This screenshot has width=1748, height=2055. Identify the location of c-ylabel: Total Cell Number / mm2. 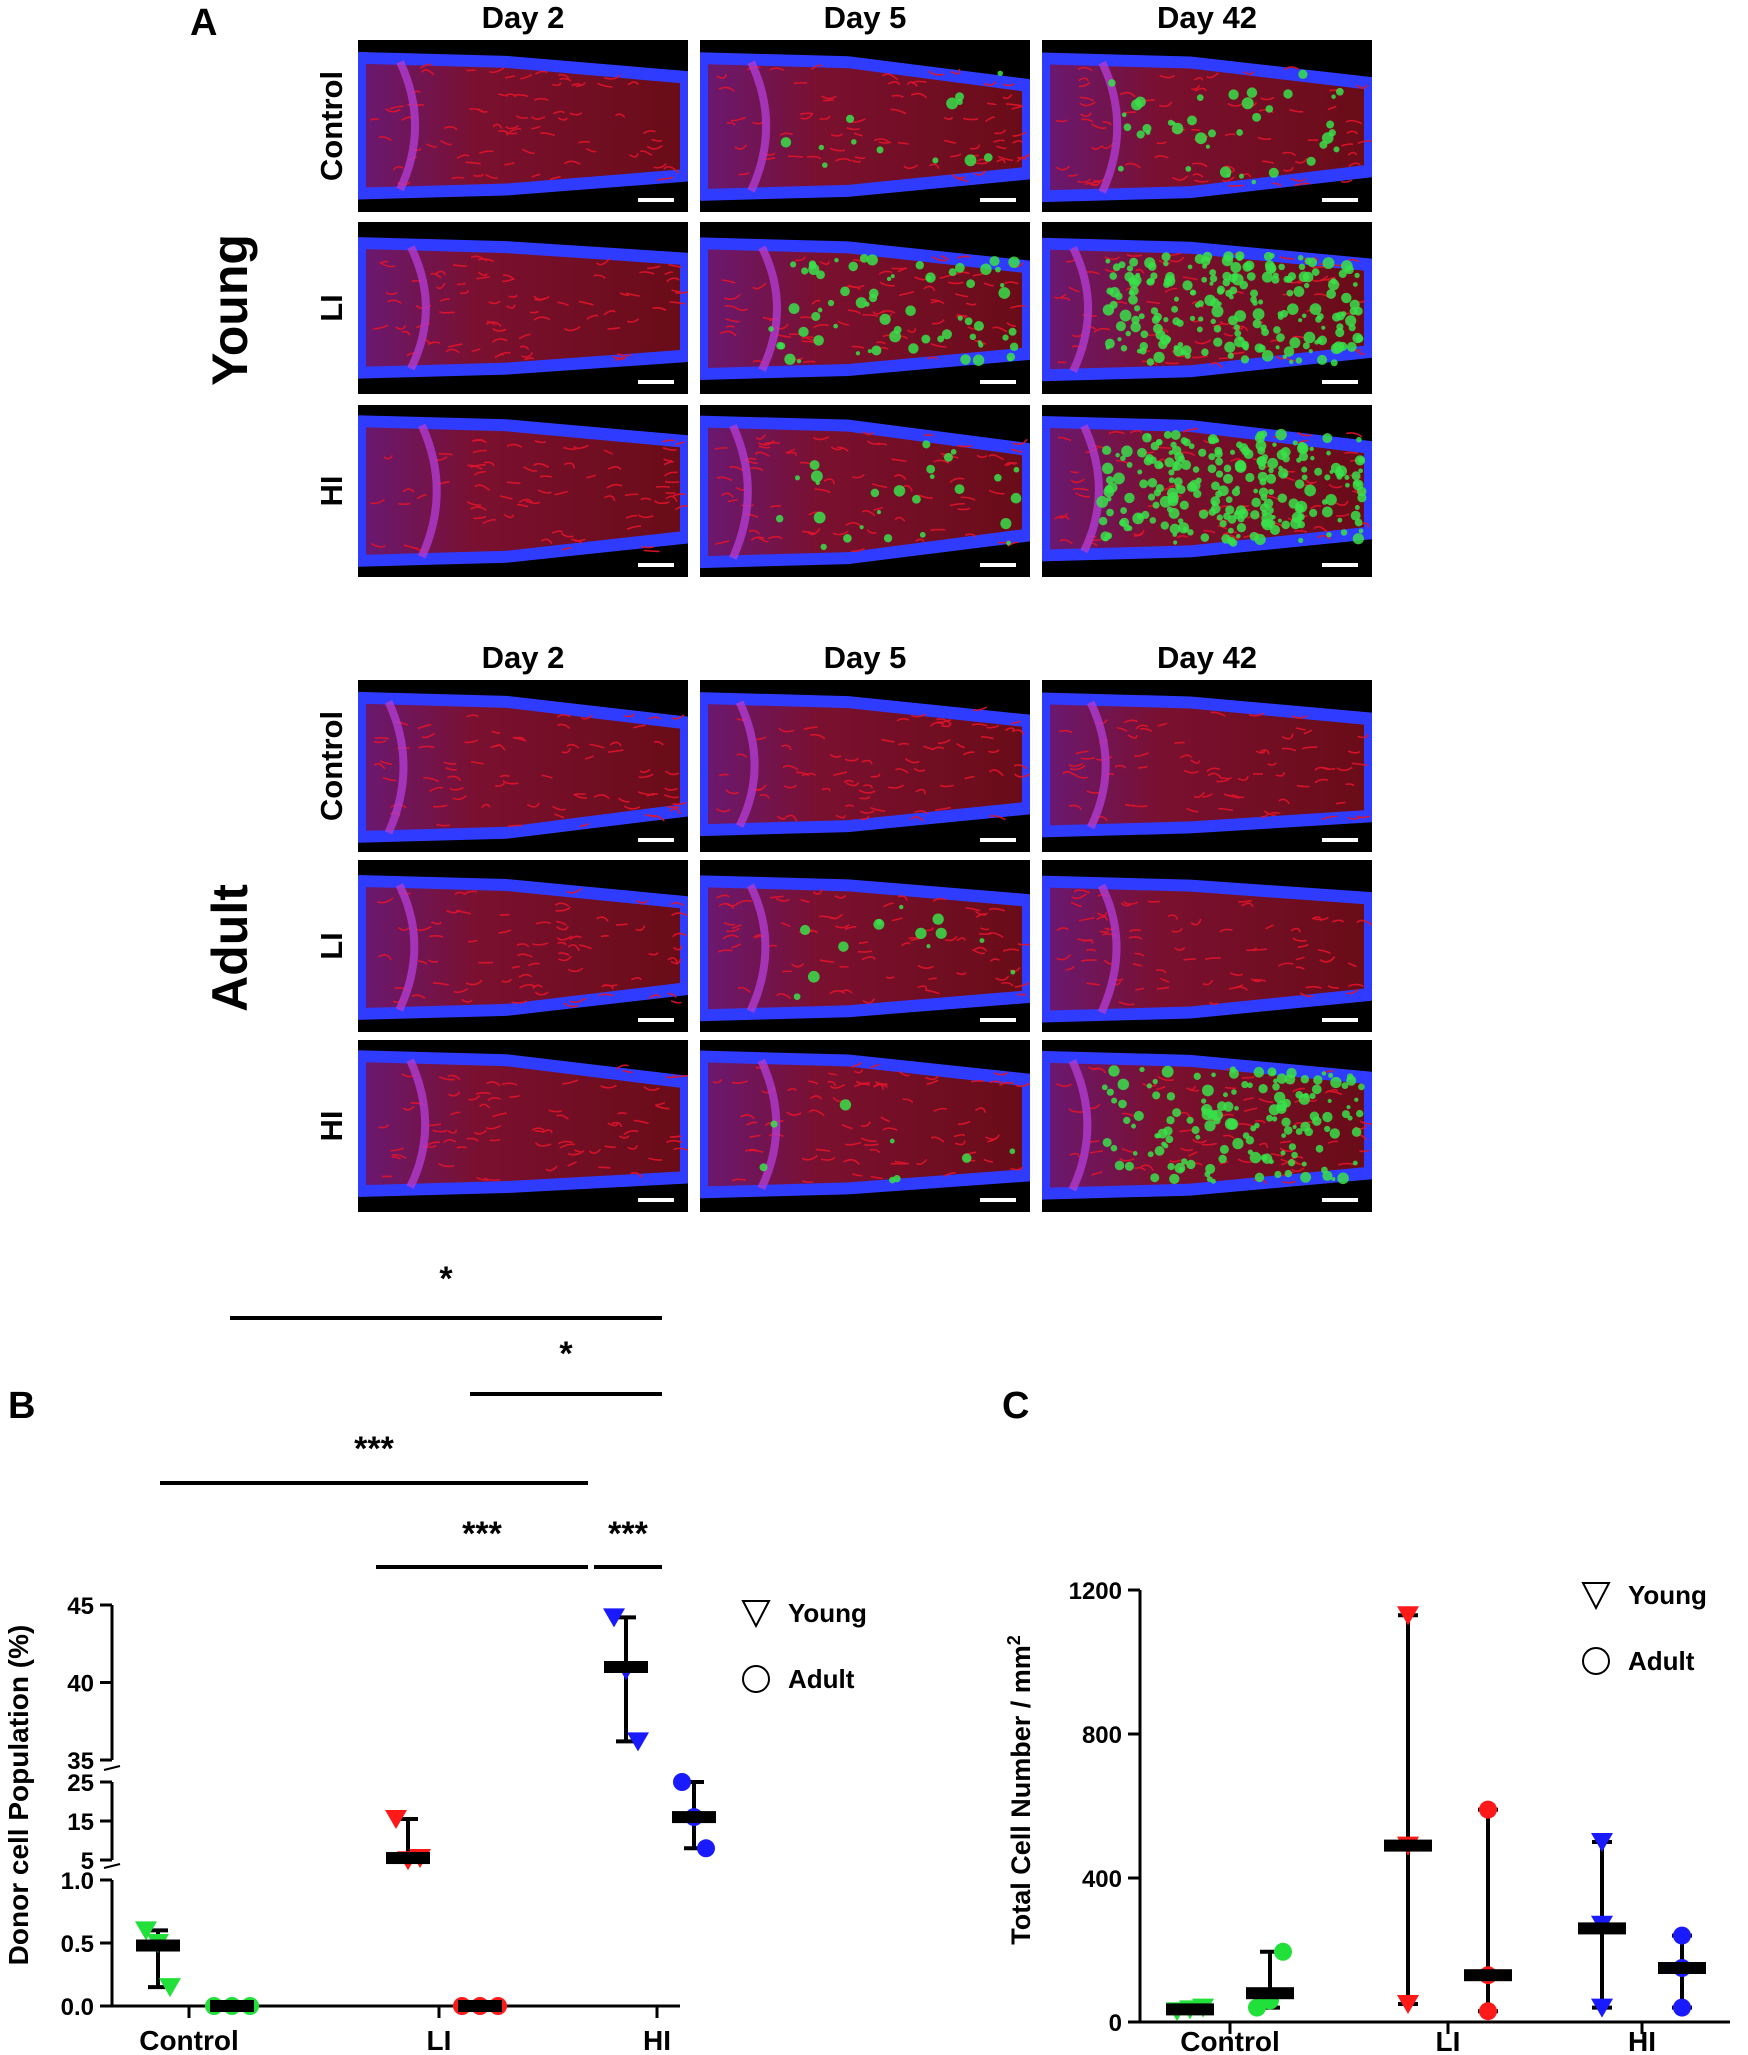
(1020, 1790).